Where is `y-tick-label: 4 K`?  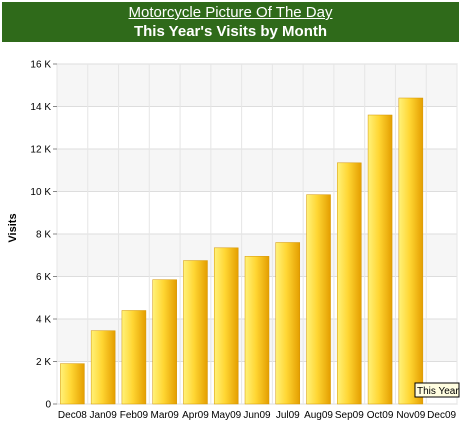
y-tick-label: 4 K is located at coordinates (43, 320).